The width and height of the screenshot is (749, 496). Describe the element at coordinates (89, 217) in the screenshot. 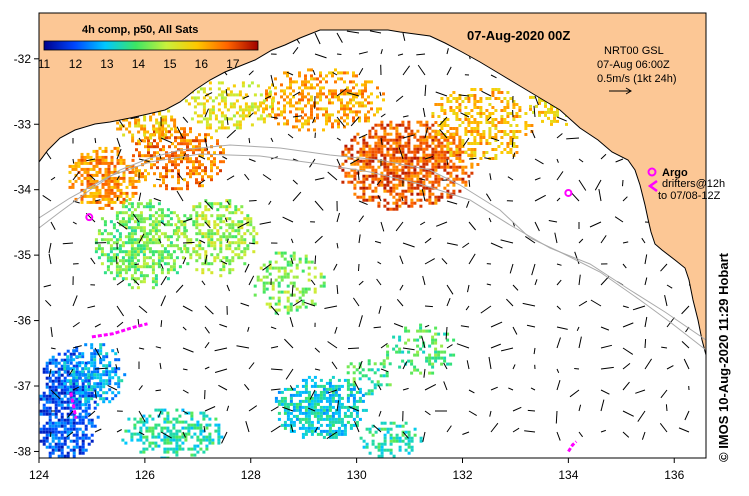

I see `argo-float-marker` at that location.